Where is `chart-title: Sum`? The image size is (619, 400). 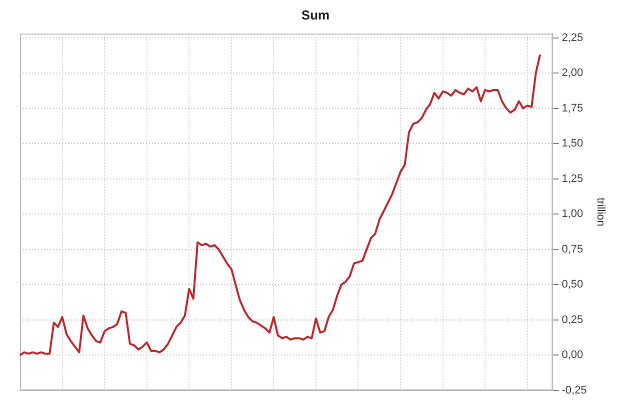 chart-title: Sum is located at coordinates (315, 14).